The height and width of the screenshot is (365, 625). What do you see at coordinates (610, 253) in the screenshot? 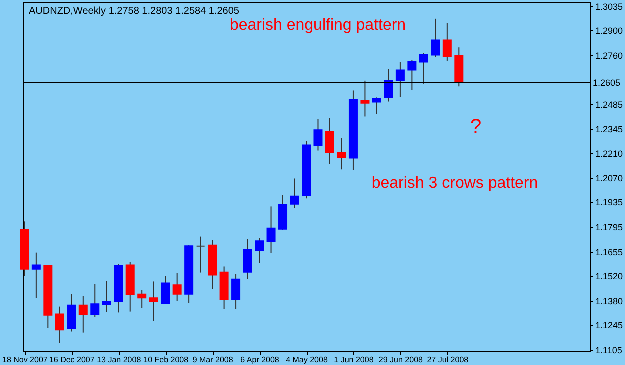
I see `y-tick-label: 1.1655` at bounding box center [610, 253].